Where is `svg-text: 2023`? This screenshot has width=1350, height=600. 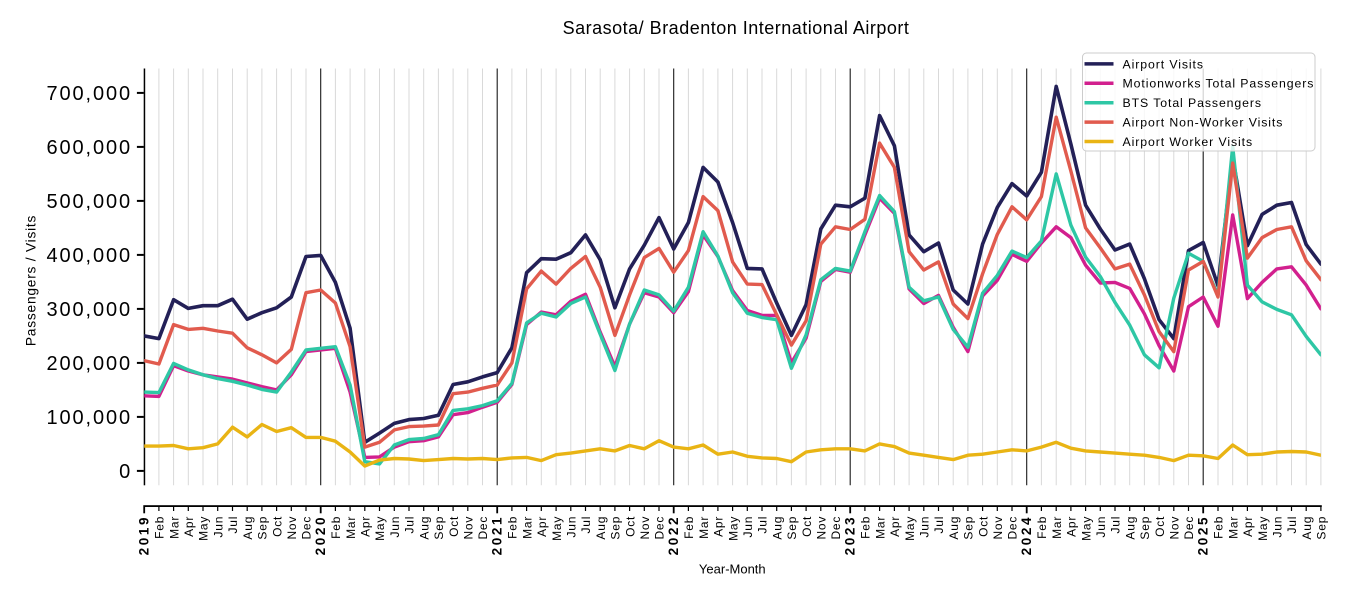
svg-text: 2023 is located at coordinates (849, 535).